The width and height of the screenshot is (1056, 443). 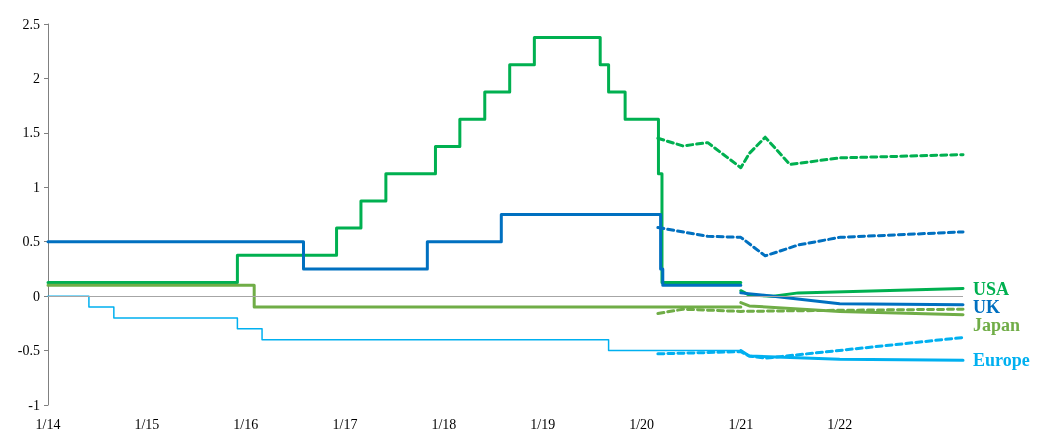 I want to click on x-tick-label: 1/22, so click(x=840, y=424).